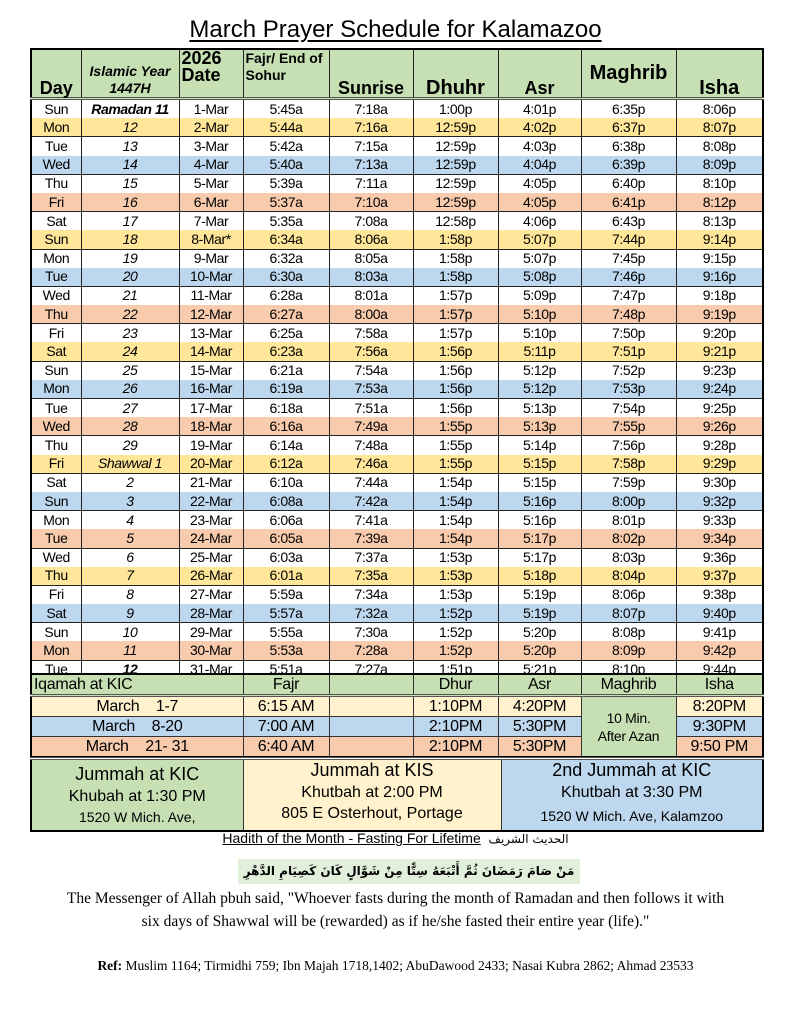 The image size is (791, 1024). I want to click on header-asr: Asr, so click(539, 74).